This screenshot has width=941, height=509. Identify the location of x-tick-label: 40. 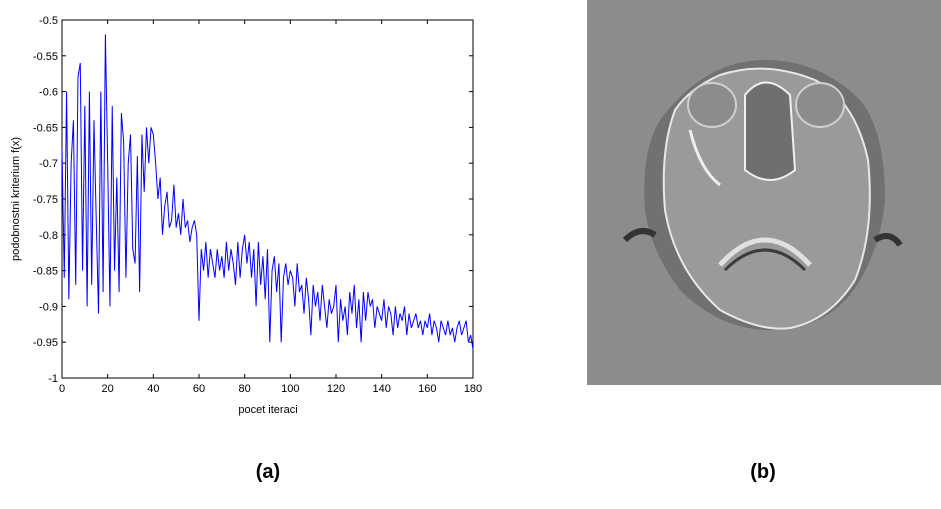
(153, 389).